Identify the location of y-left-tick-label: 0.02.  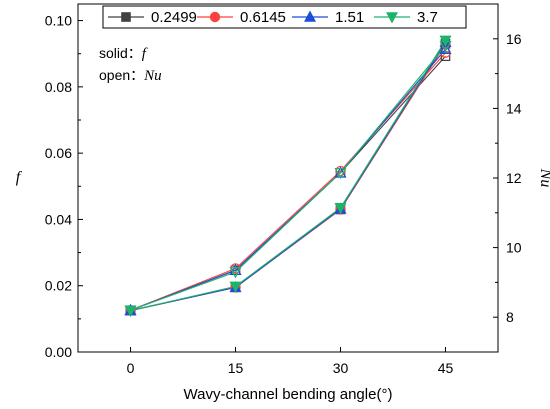
(58, 286).